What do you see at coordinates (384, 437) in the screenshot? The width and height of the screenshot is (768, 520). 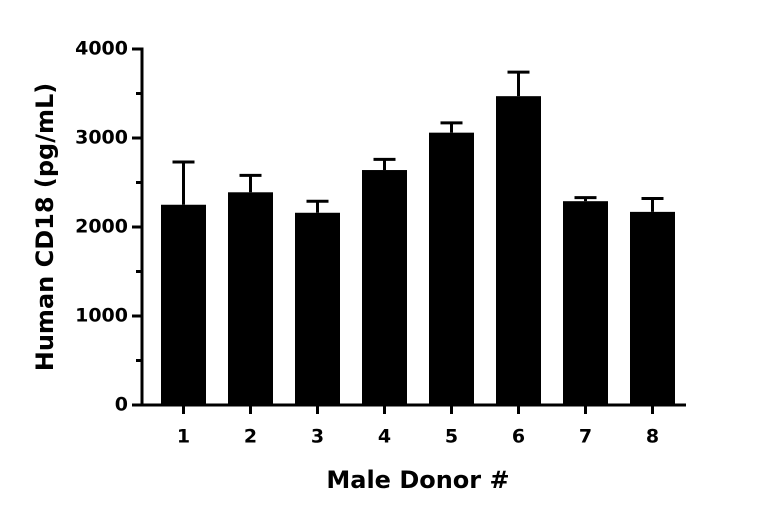 I see `x-tick-label: 4` at bounding box center [384, 437].